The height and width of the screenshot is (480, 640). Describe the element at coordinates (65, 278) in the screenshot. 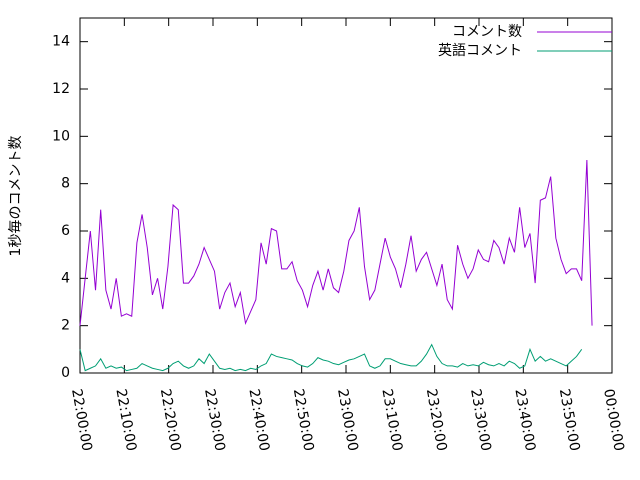

I see `y-tick-label: 4` at that location.